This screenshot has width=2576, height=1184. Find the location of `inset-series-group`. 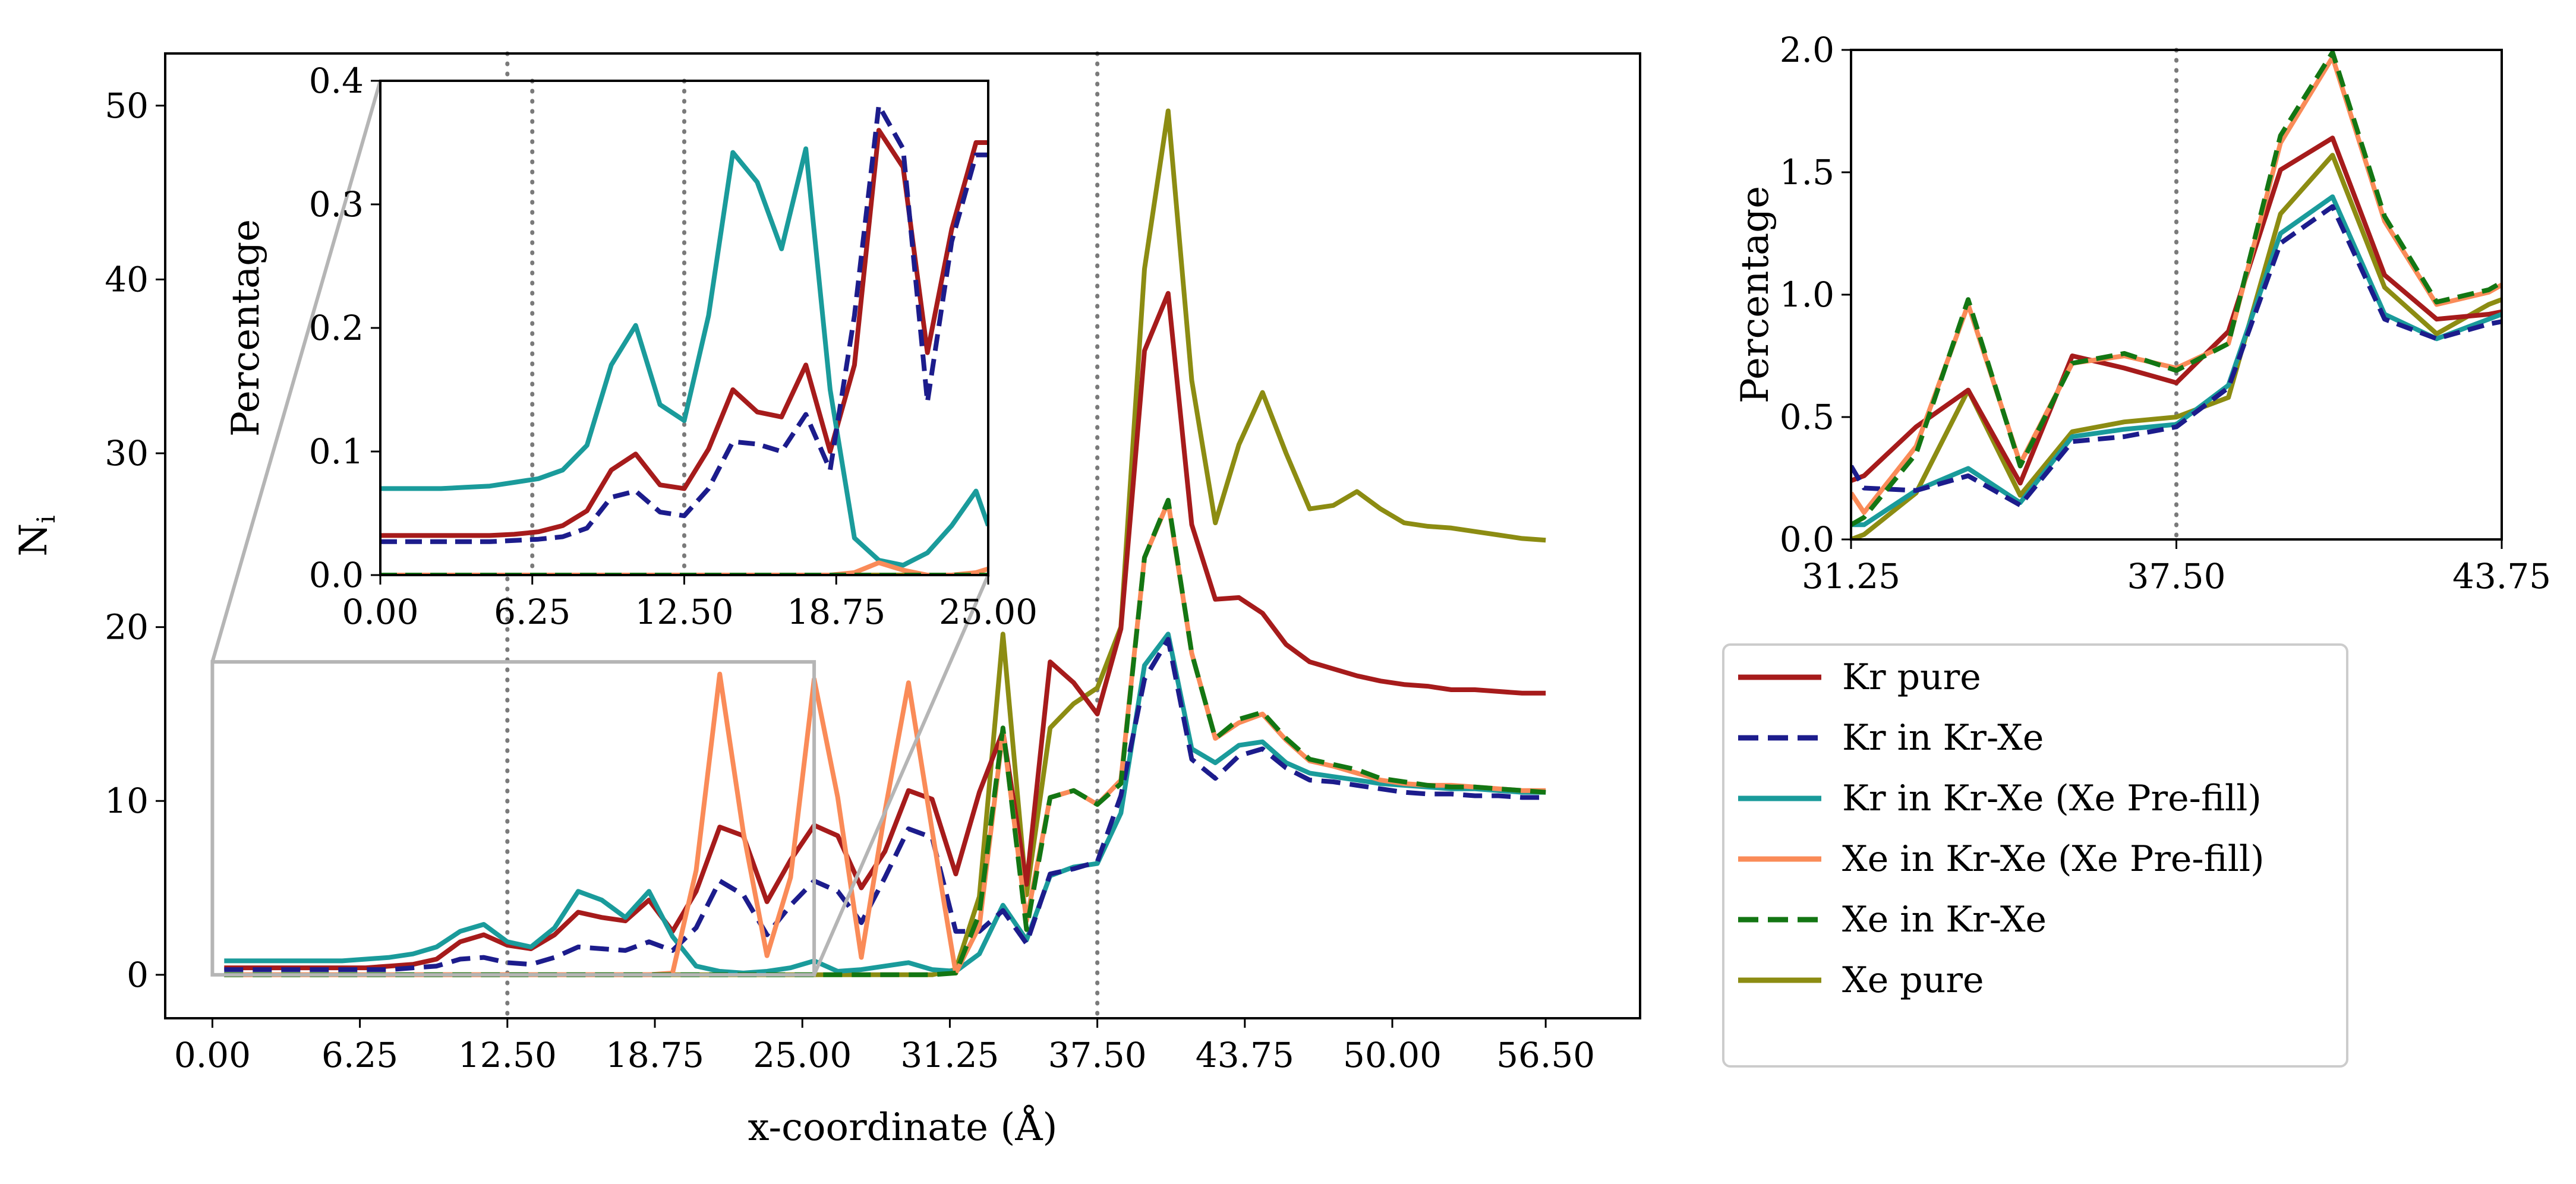

inset-series-group is located at coordinates (684, 339).